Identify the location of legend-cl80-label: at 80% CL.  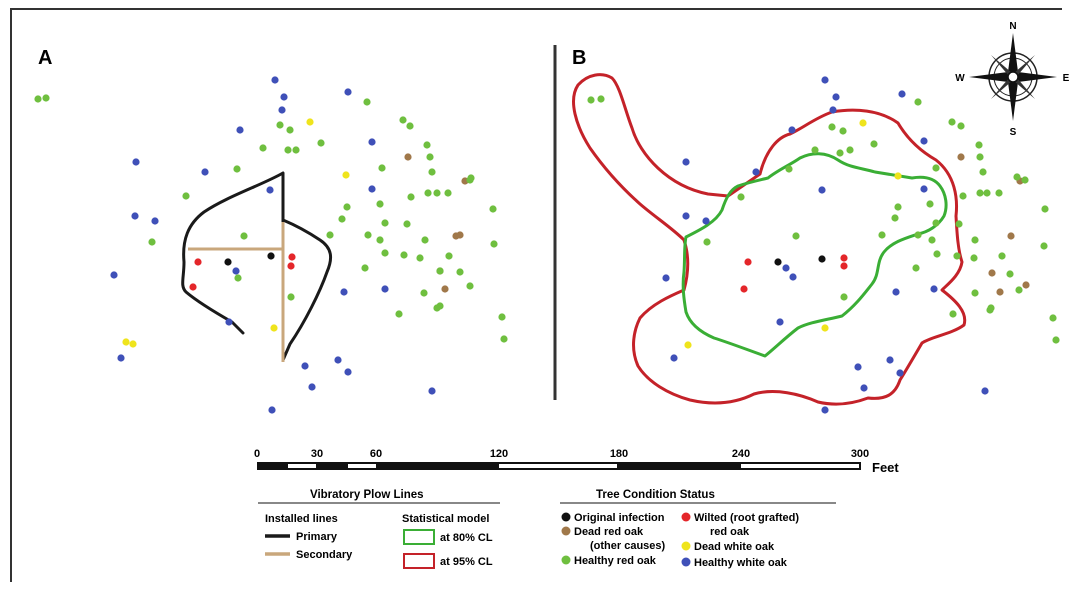
(466, 538).